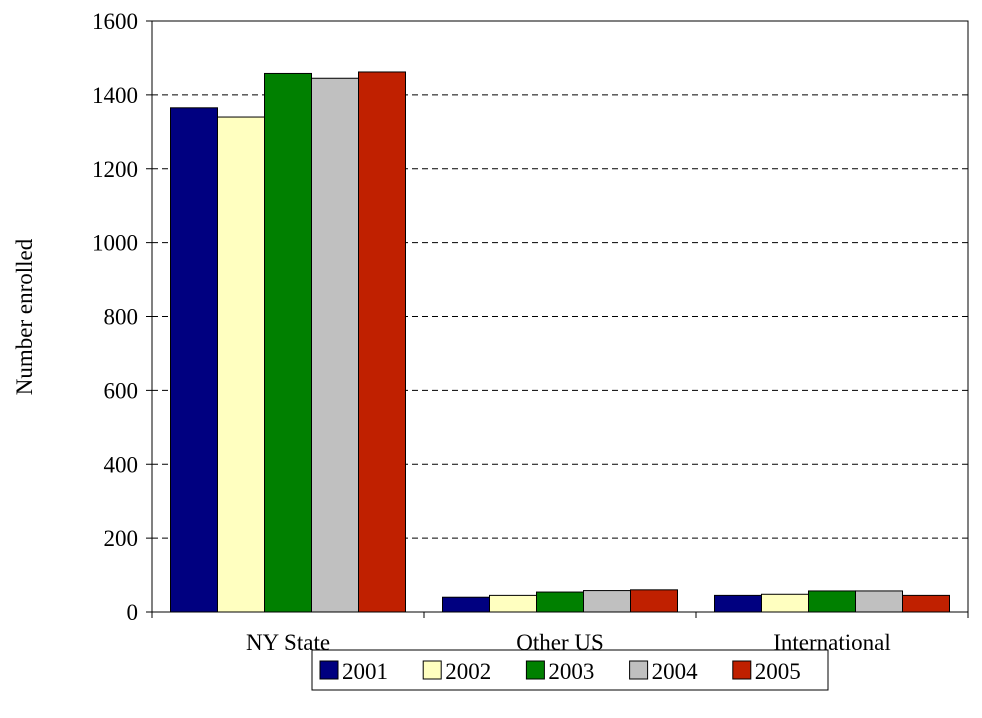 Image resolution: width=982 pixels, height=718 pixels. Describe the element at coordinates (926, 603) in the screenshot. I see `bar-2005-international` at that location.